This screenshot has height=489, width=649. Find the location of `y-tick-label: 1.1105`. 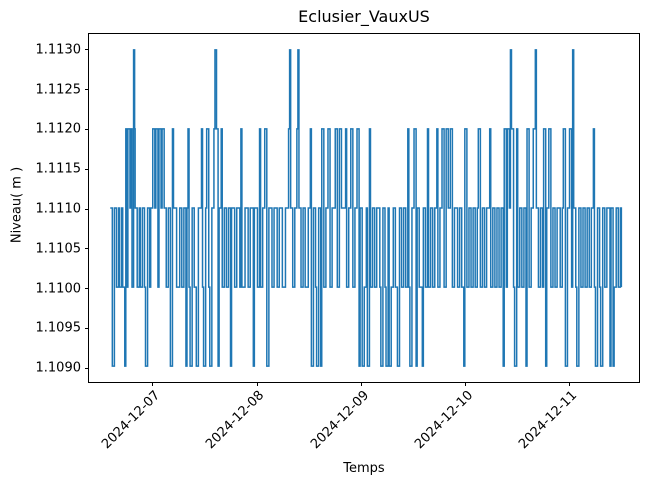

y-tick-label: 1.1105 is located at coordinates (58, 249).